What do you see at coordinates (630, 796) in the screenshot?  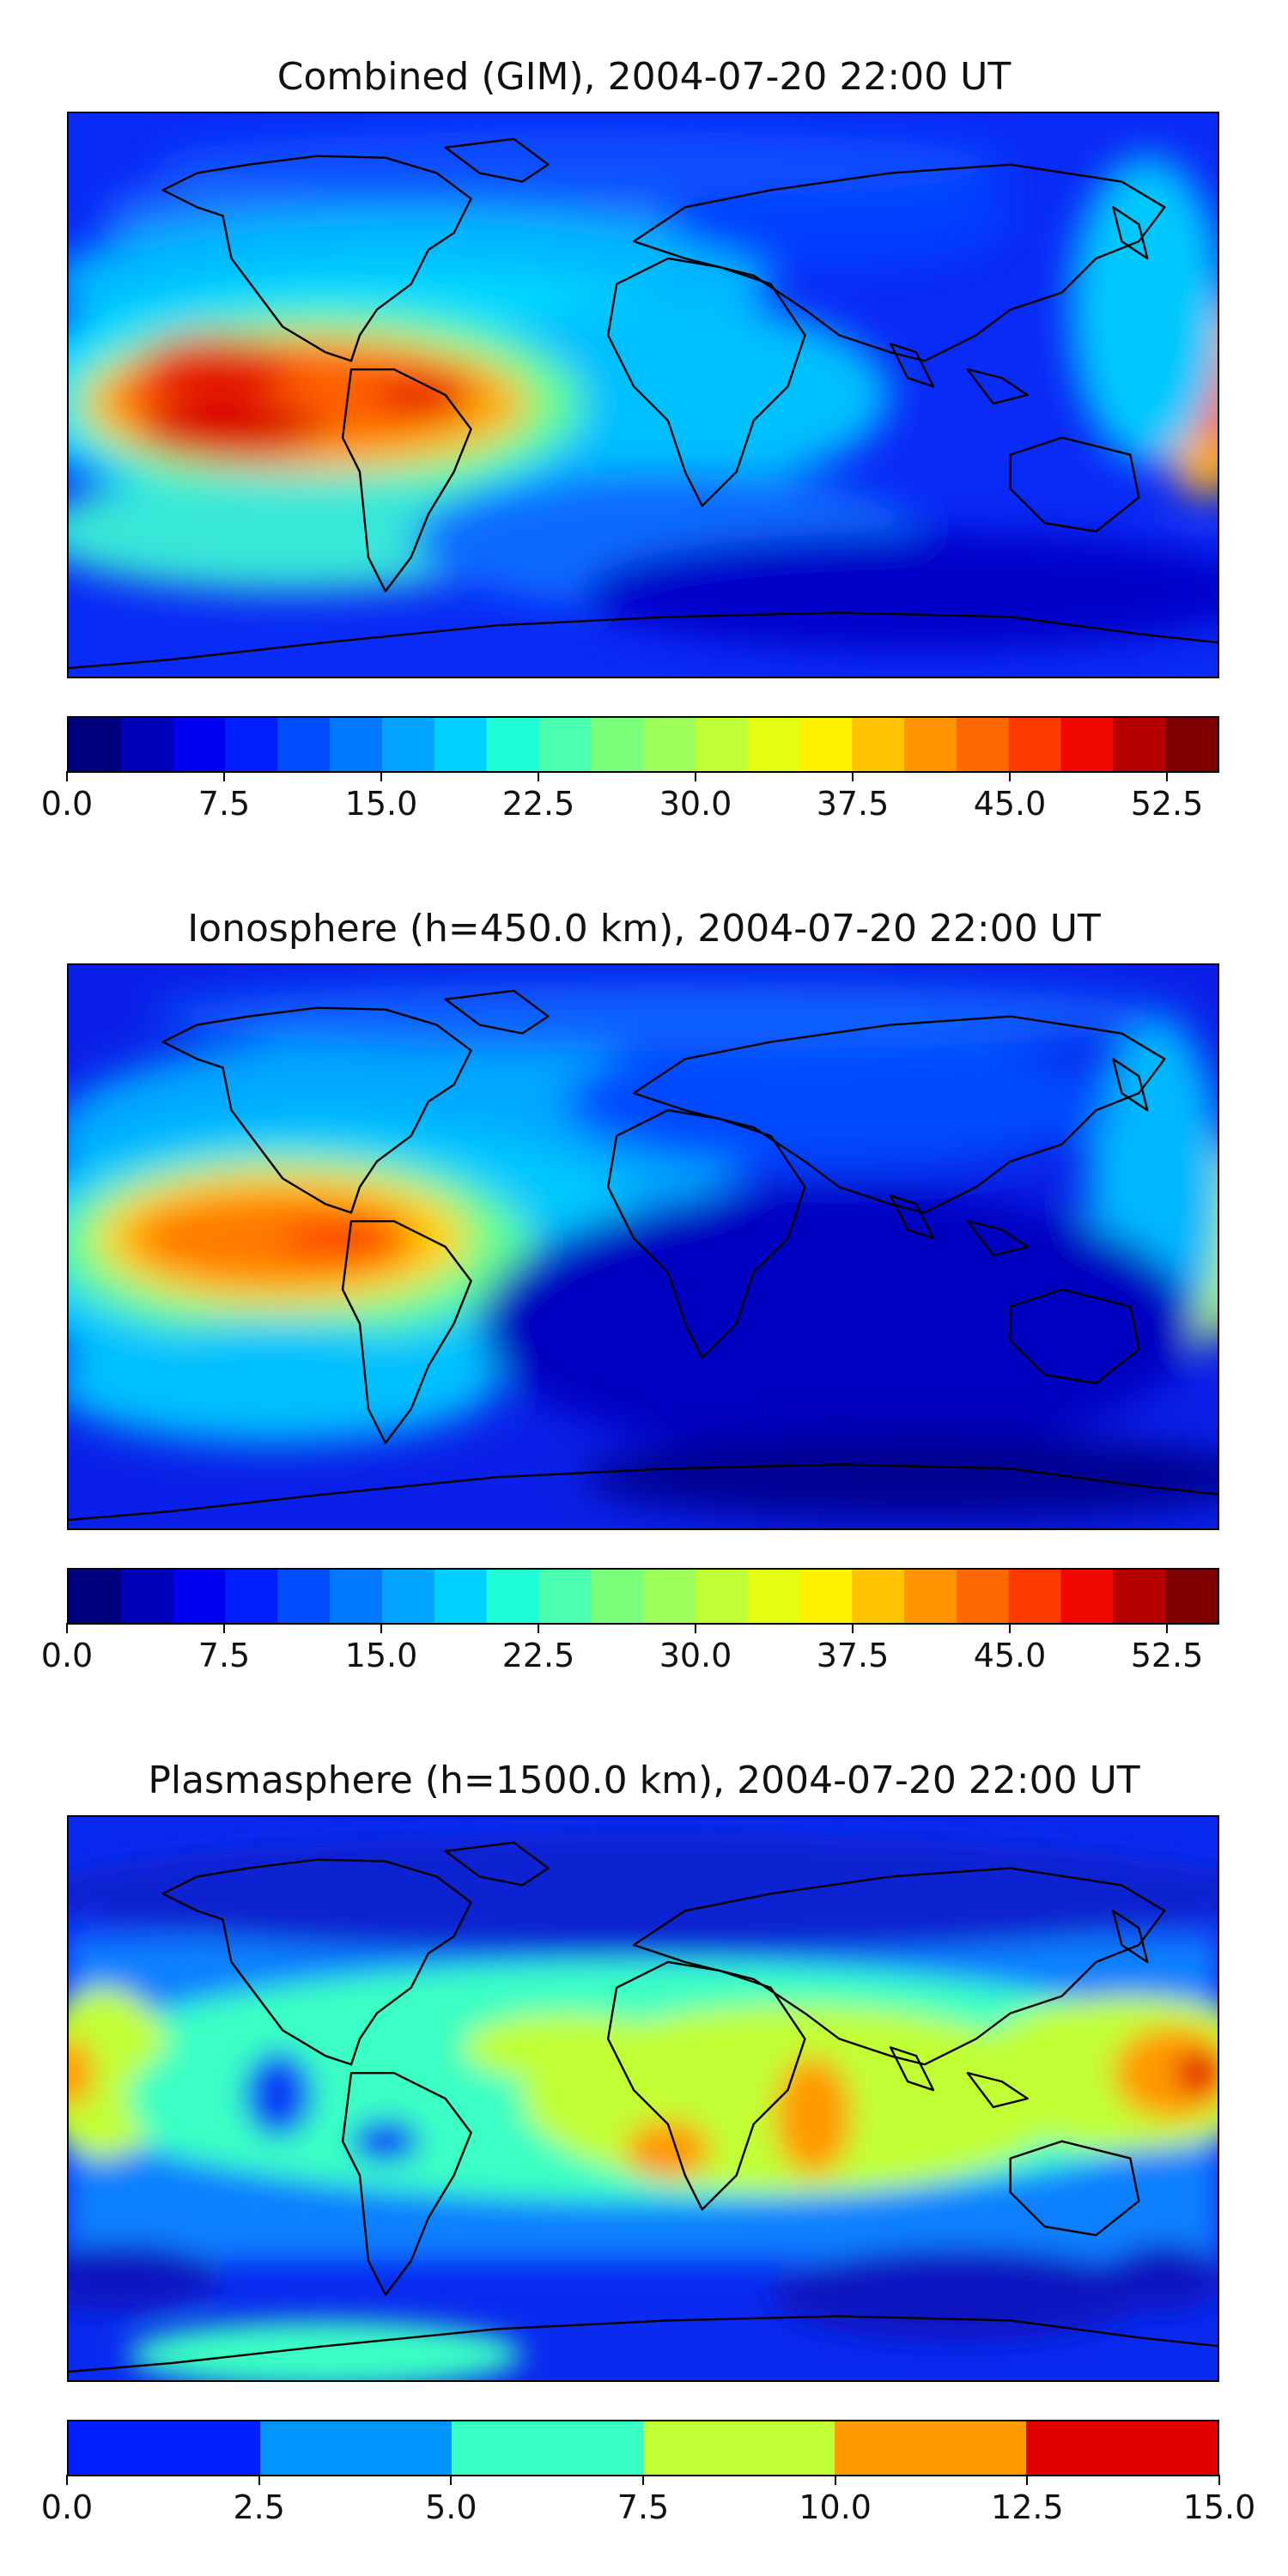 I see `panel-1-colorbar-ticks: 0.0 7.5 15.0 22.5 30.0 37.5 45.0 52.5` at bounding box center [630, 796].